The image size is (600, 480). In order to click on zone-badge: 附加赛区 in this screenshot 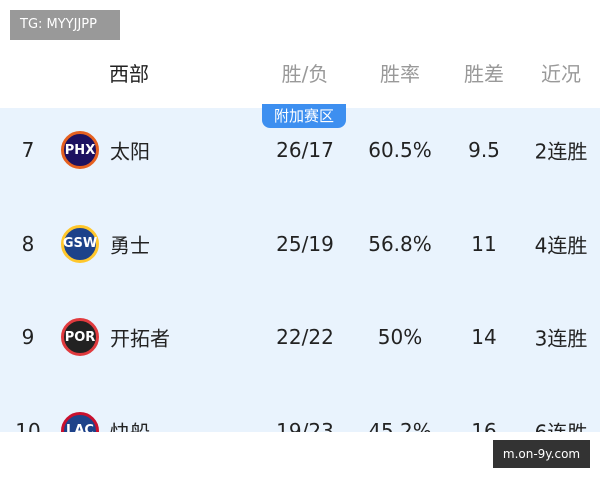, I will do `click(304, 116)`.